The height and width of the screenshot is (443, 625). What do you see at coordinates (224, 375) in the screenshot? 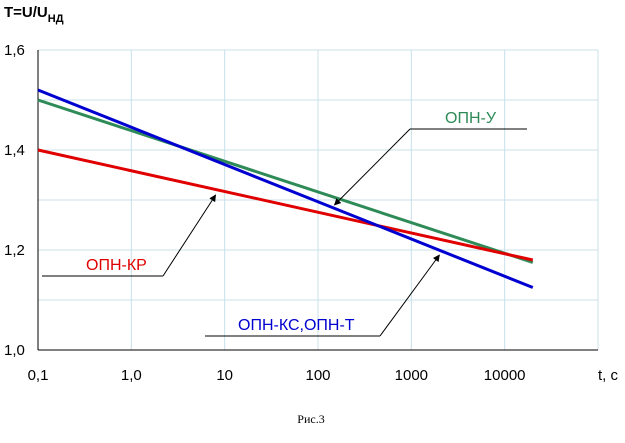
I see `x-tick-label: 10` at bounding box center [224, 375].